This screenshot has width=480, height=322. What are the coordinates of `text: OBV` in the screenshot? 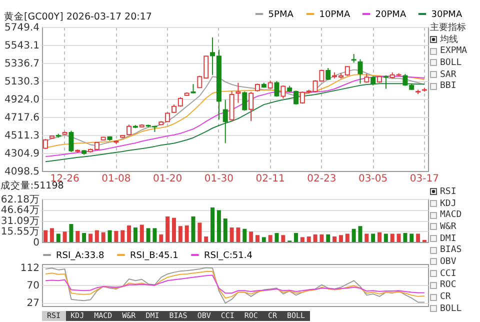 It's located at (448, 261).